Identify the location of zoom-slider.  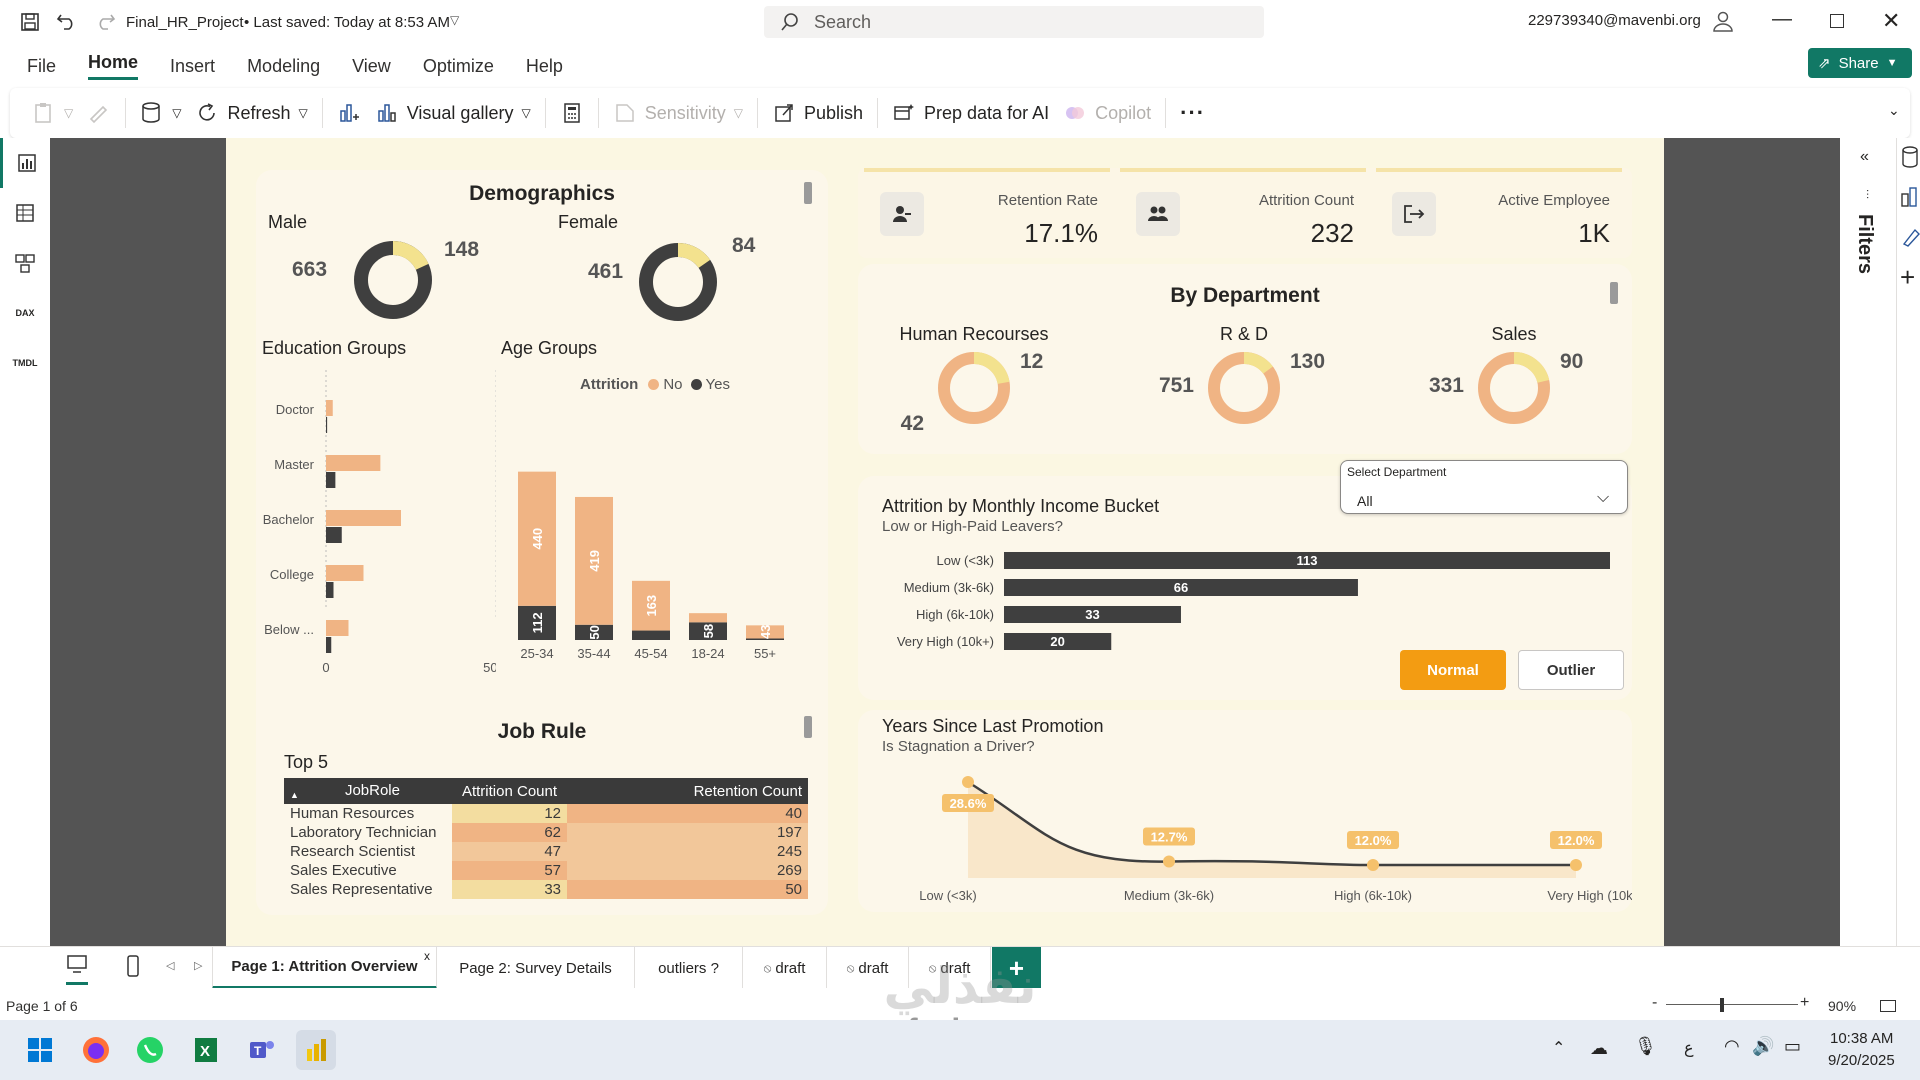
(1732, 1004).